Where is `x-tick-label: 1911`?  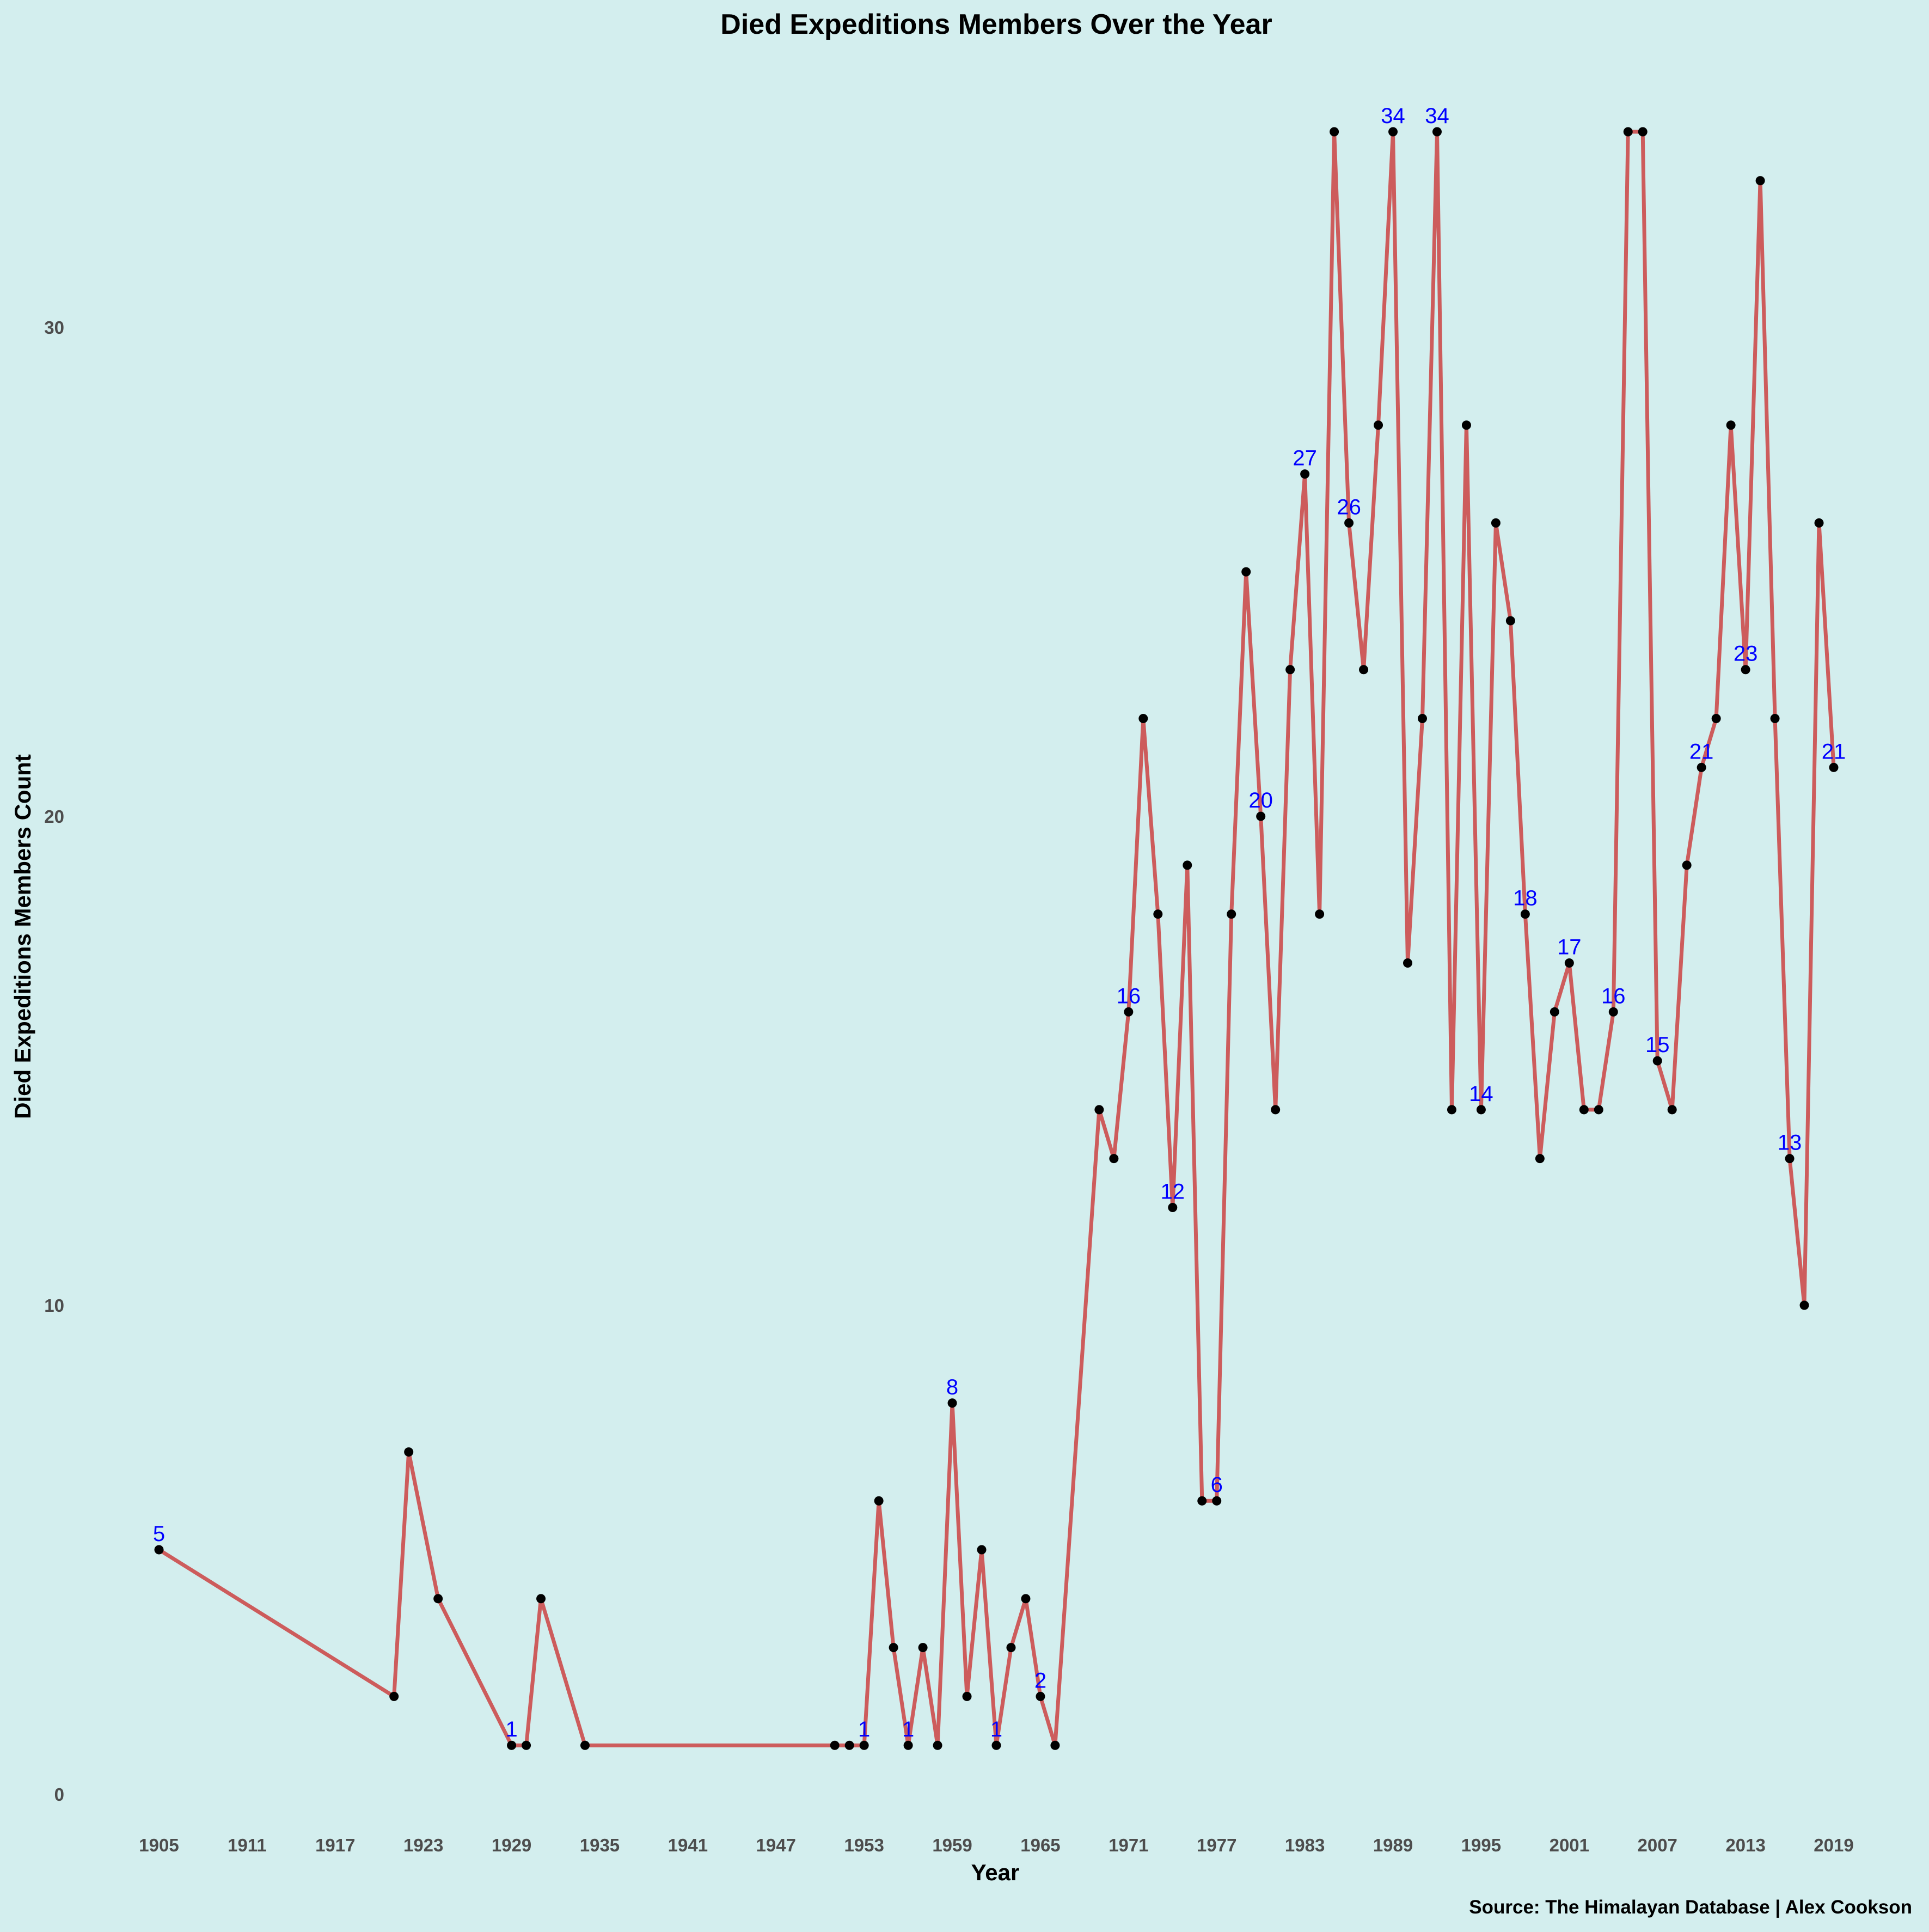 x-tick-label: 1911 is located at coordinates (247, 1845).